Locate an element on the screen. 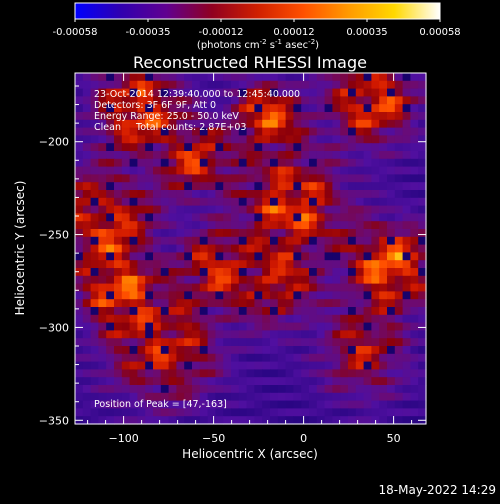 The width and height of the screenshot is (500, 504). colorbar-tick-label: 0.00058 is located at coordinates (439, 32).